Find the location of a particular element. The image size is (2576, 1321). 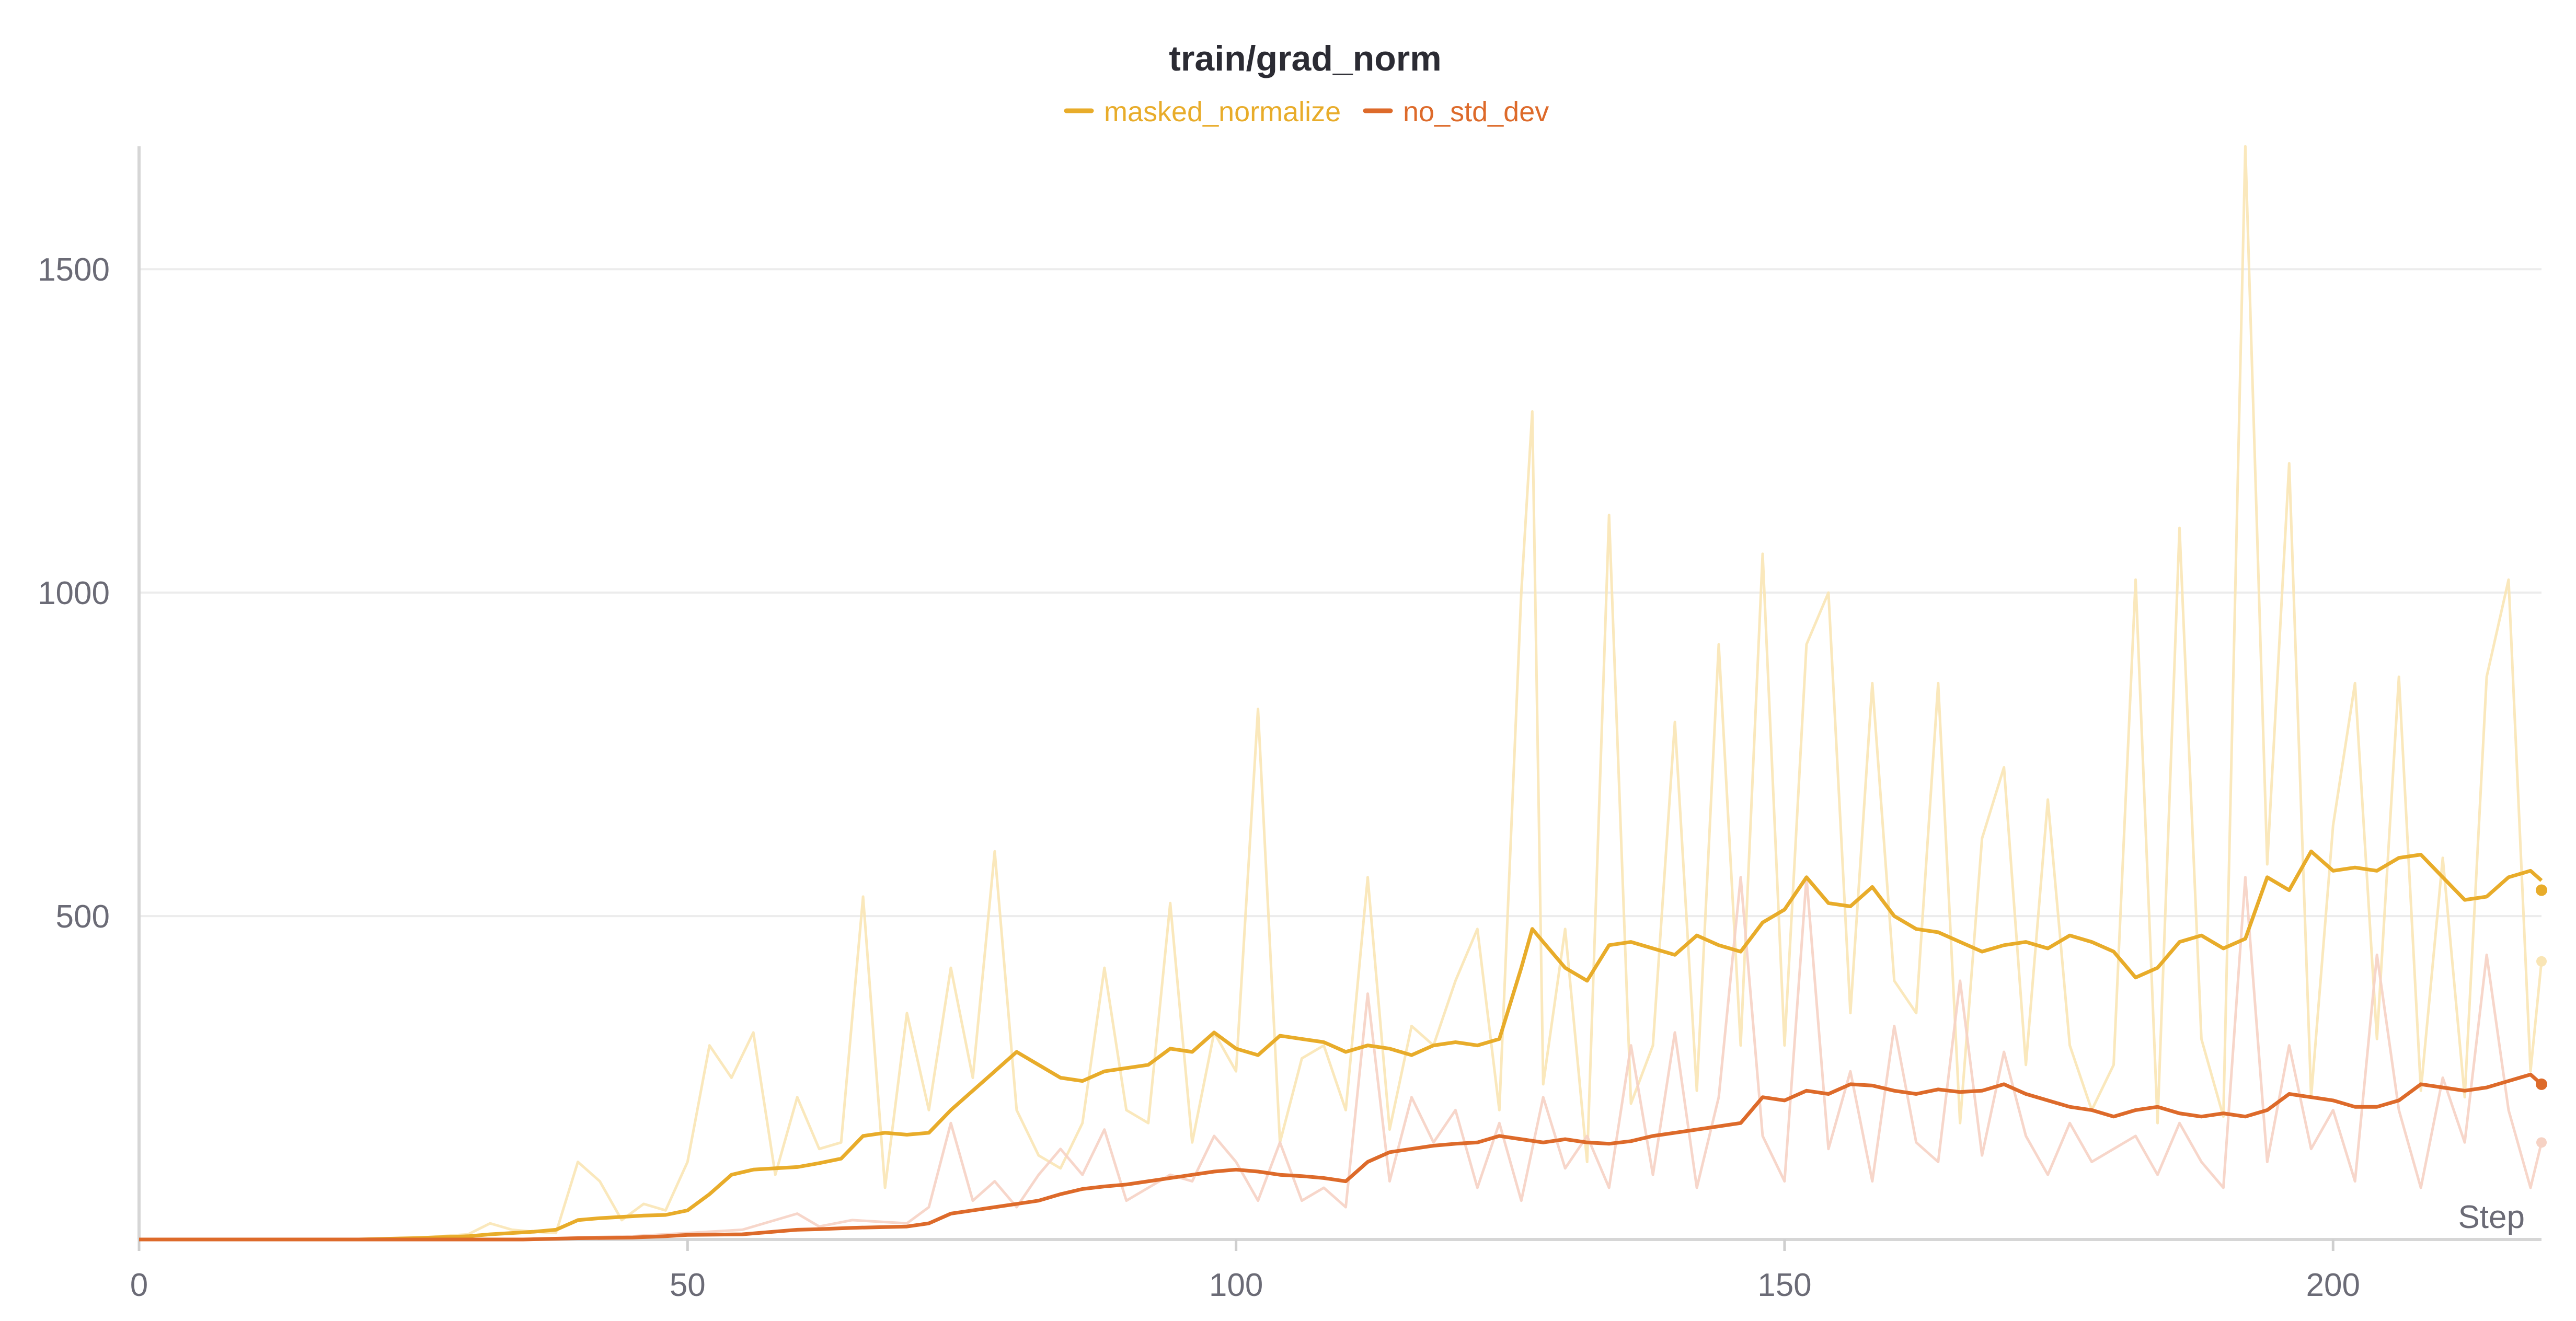

y-tick-label: 1500 is located at coordinates (74, 270).